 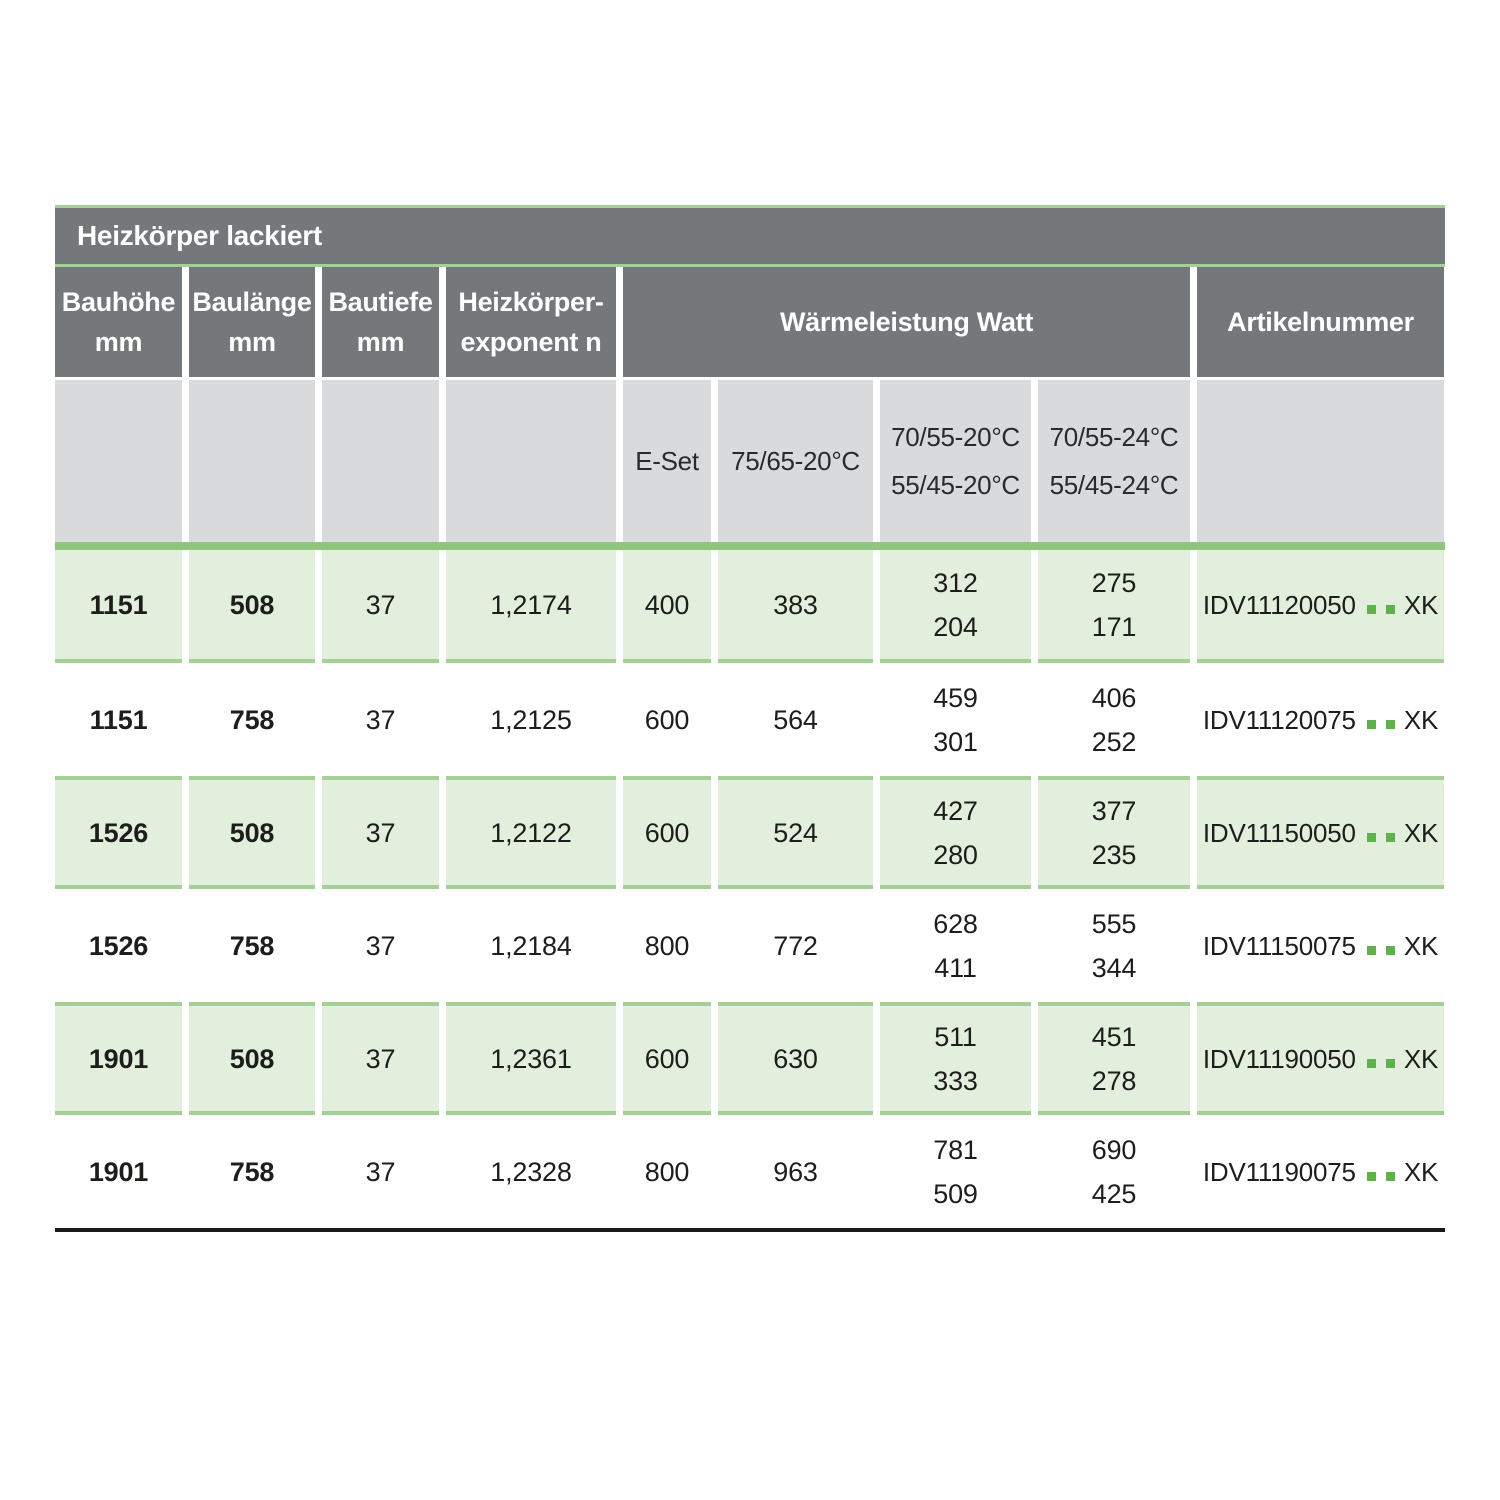 What do you see at coordinates (955, 582) in the screenshot?
I see `watt-line: 312` at bounding box center [955, 582].